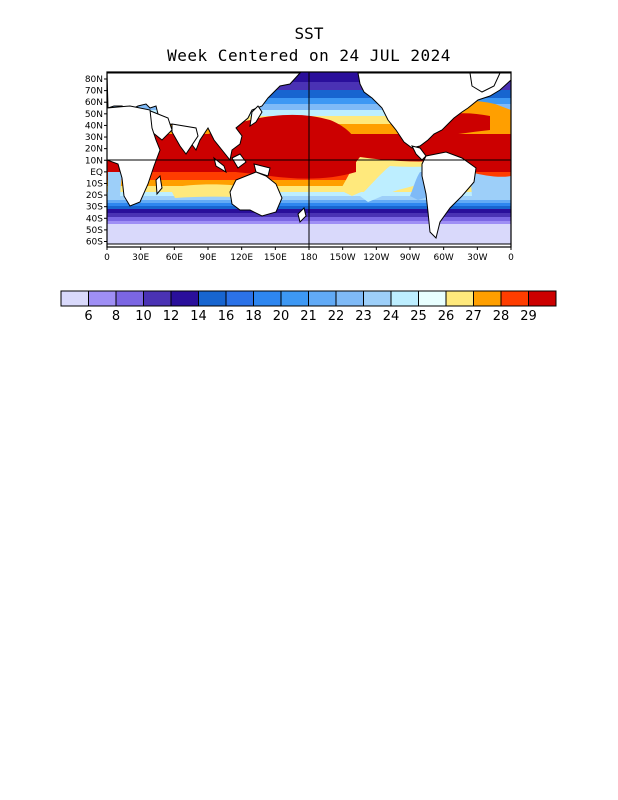  I want to click on chart-title: SST, so click(309, 33).